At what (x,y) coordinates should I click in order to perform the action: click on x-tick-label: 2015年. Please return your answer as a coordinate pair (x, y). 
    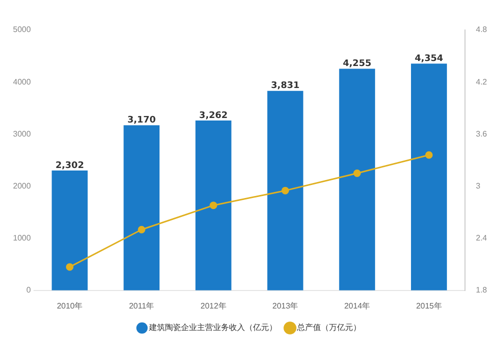
    Looking at the image, I should click on (429, 305).